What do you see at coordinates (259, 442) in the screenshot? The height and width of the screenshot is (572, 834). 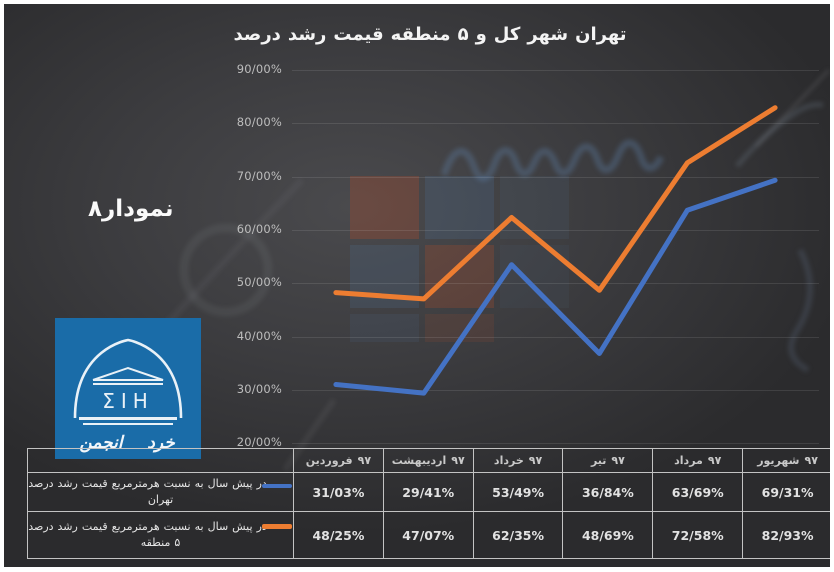 I see `y-tick-label: 20/00%` at bounding box center [259, 442].